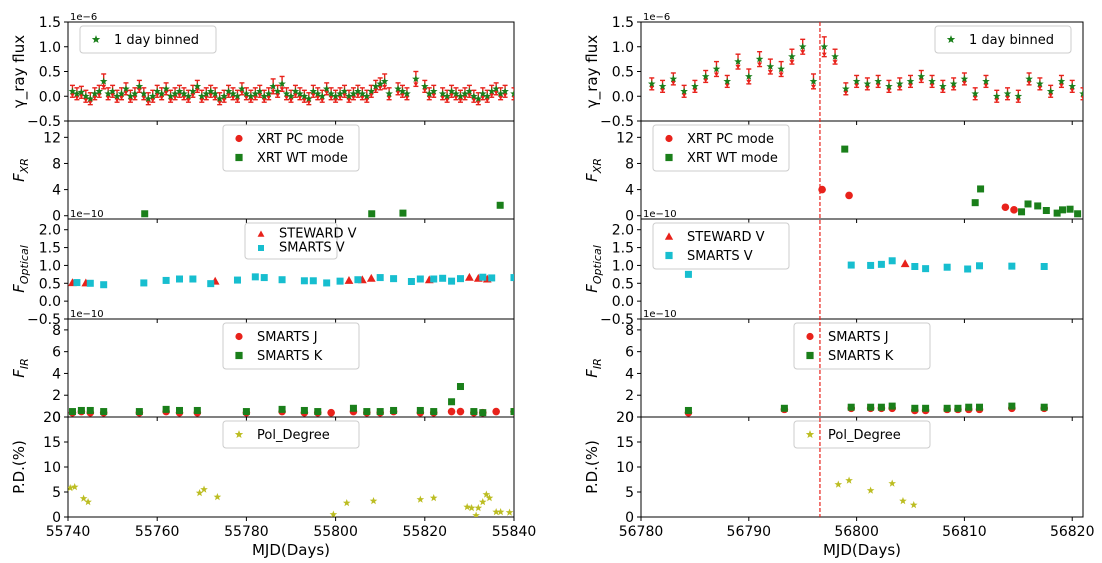 This screenshot has width=1102, height=563. I want to click on y-tick-label: 6, so click(56, 353).